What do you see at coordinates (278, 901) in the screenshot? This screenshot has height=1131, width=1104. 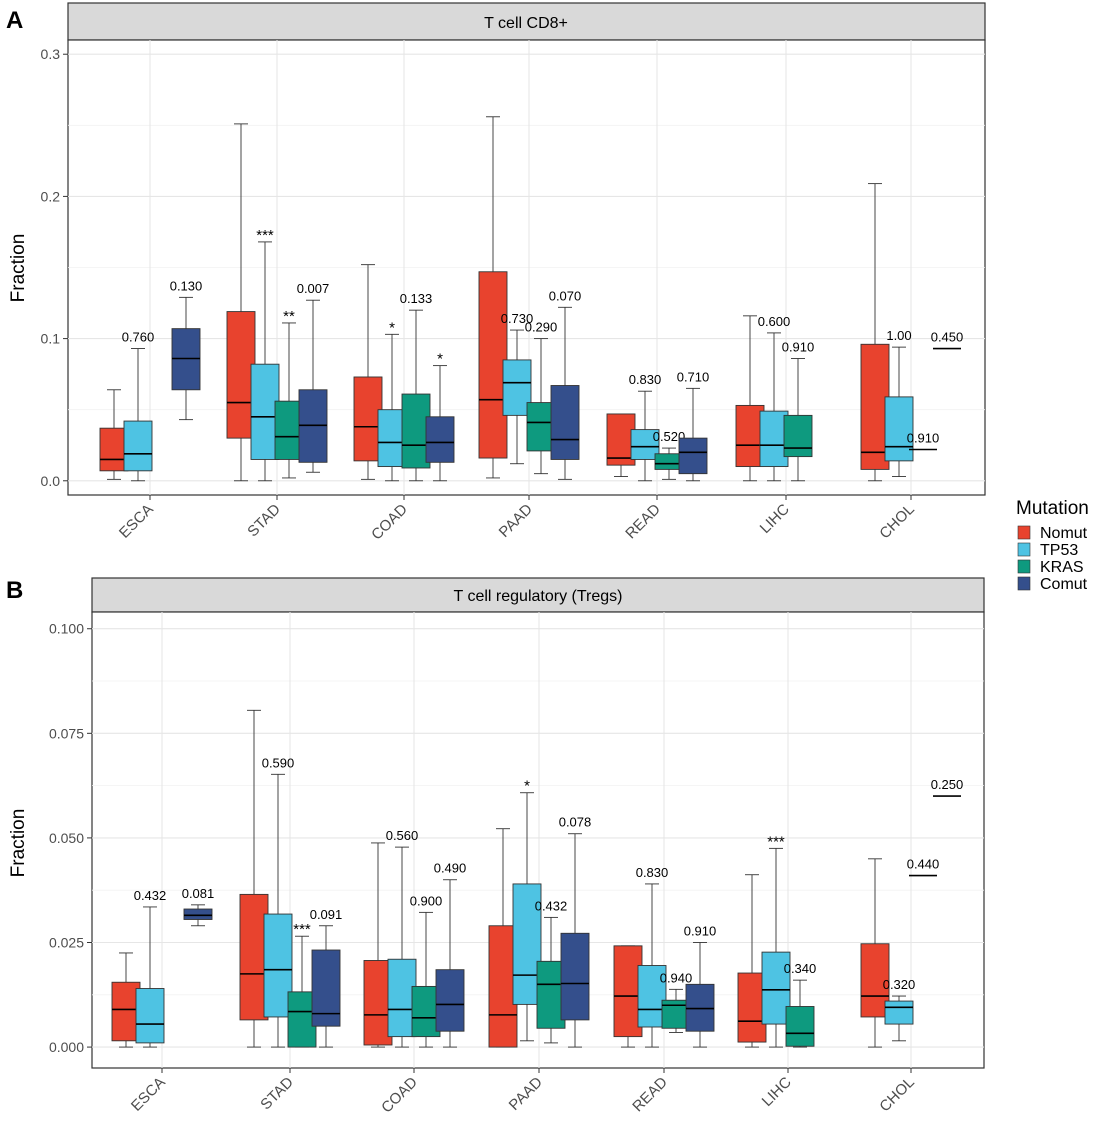 I see `box-stad-tp53: 0.590` at bounding box center [278, 901].